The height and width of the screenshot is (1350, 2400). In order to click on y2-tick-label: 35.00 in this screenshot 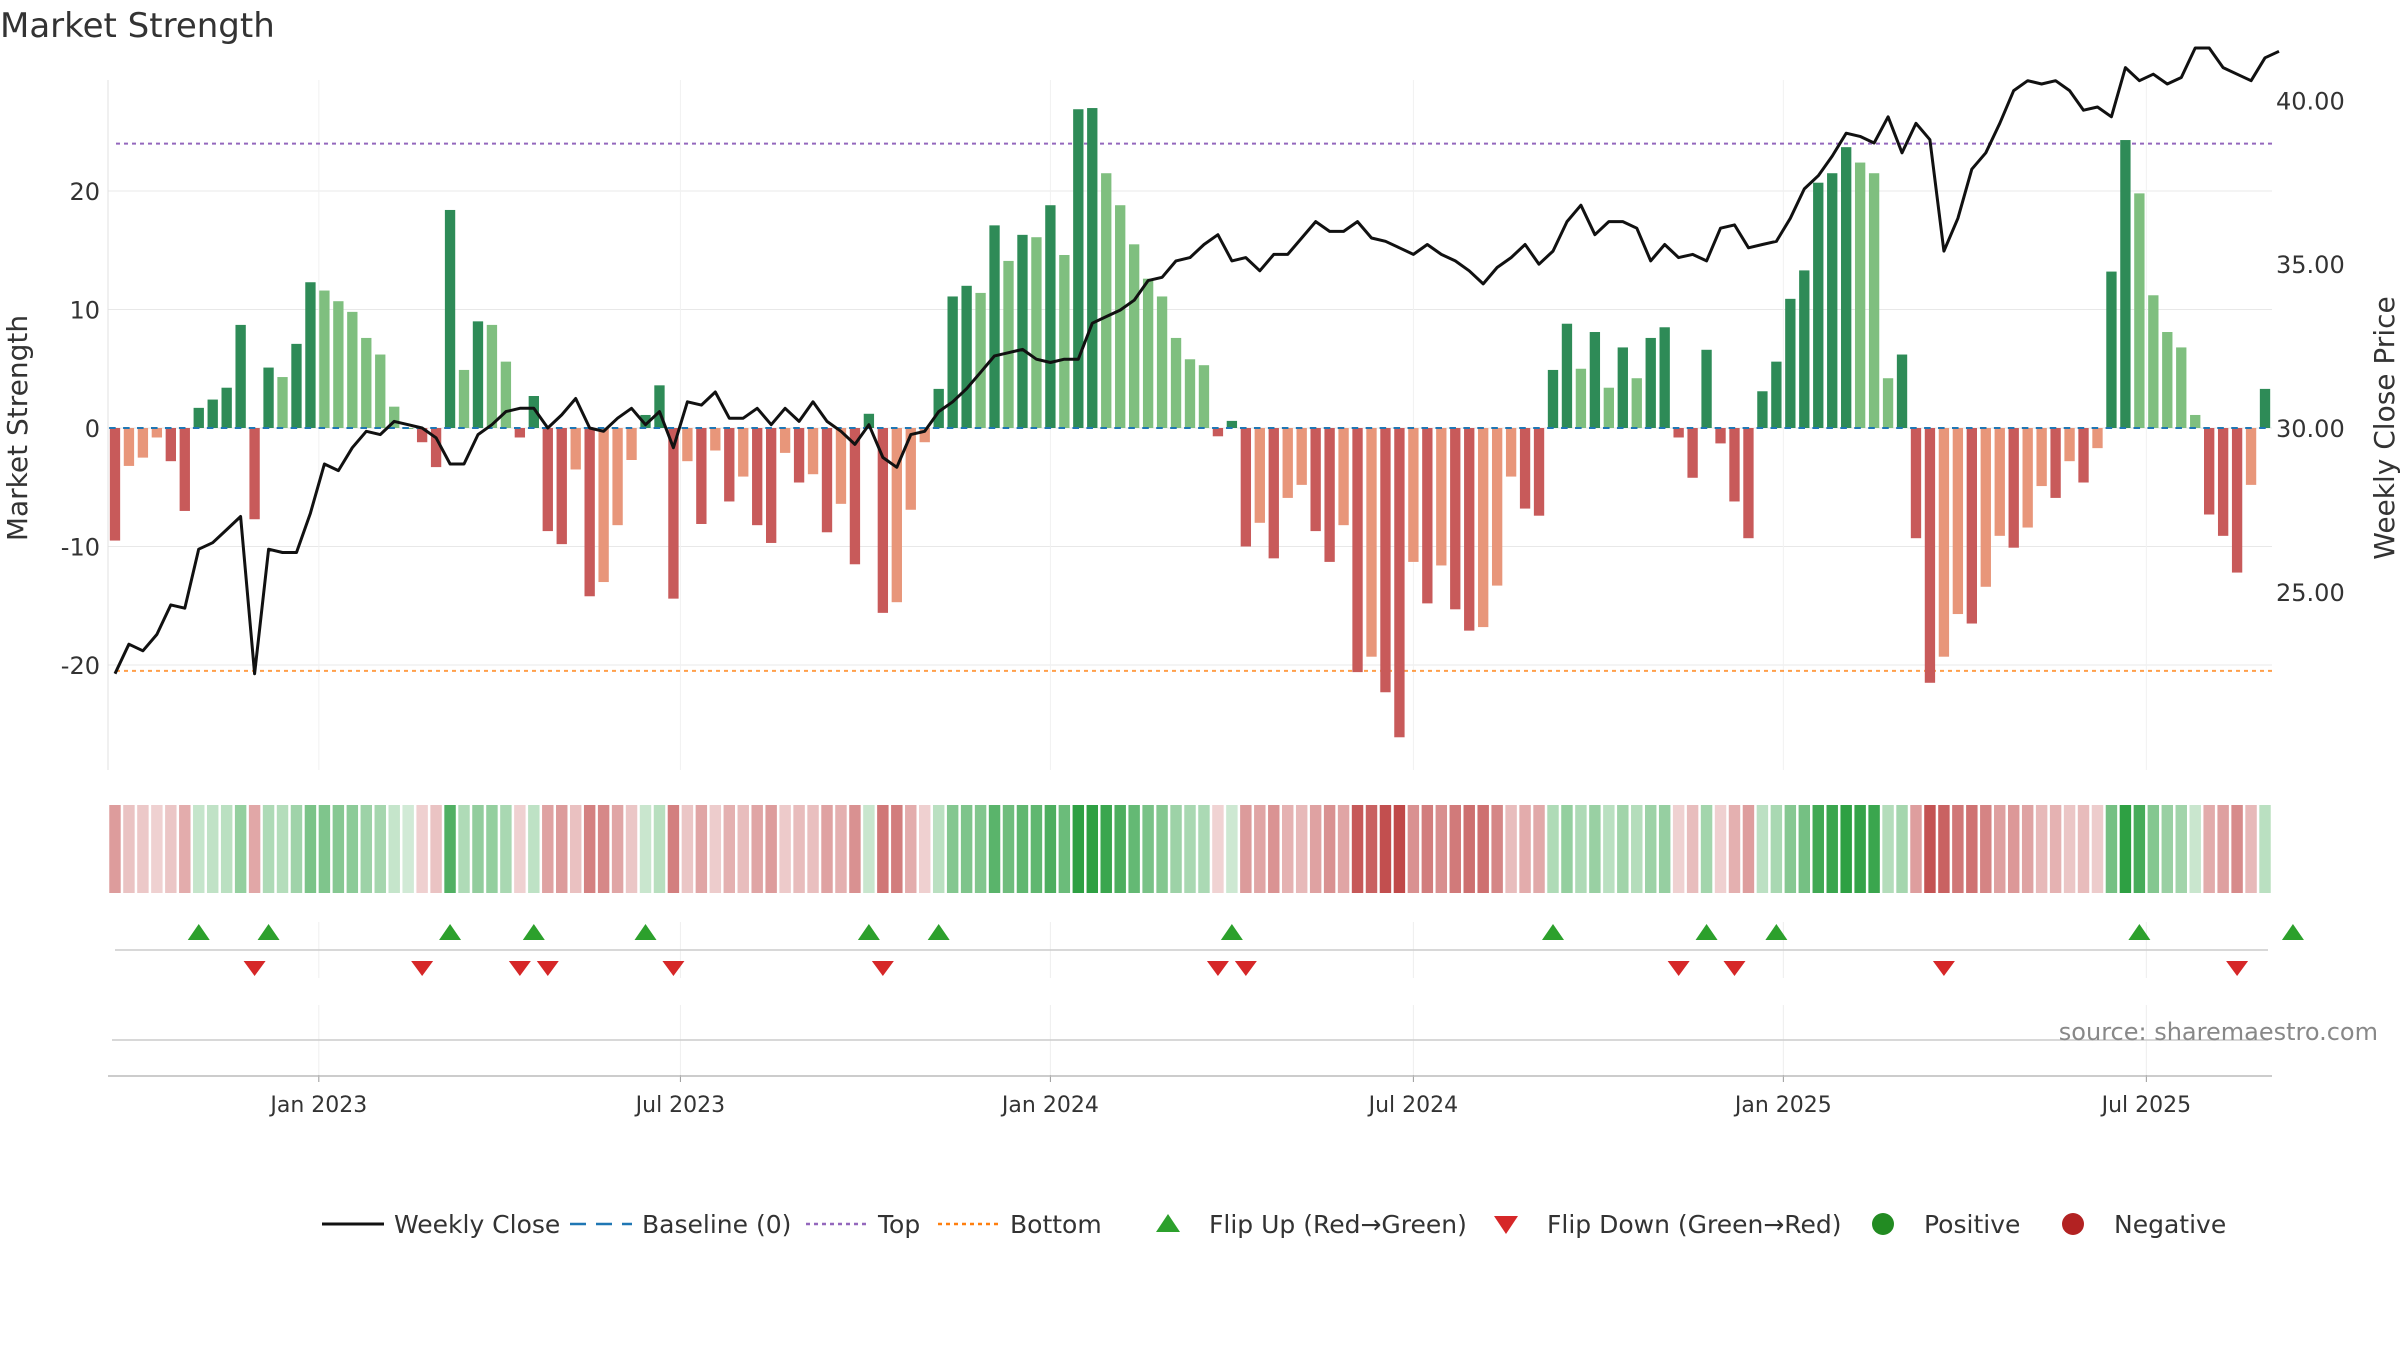, I will do `click(2310, 265)`.